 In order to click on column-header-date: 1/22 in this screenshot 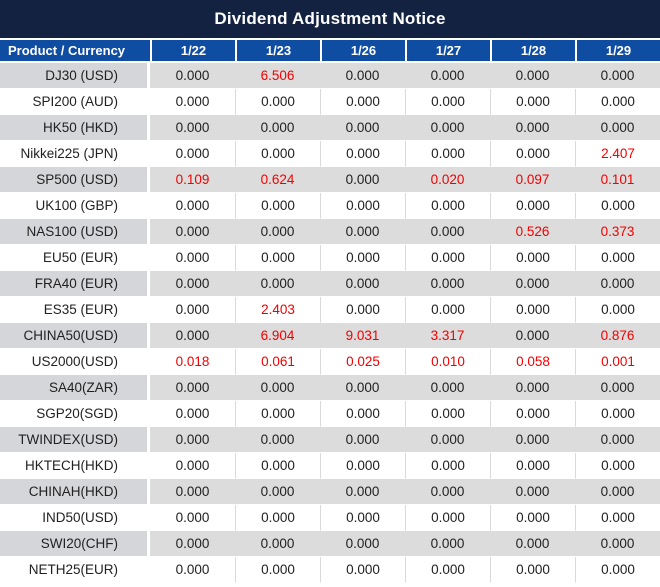, I will do `click(192, 50)`.